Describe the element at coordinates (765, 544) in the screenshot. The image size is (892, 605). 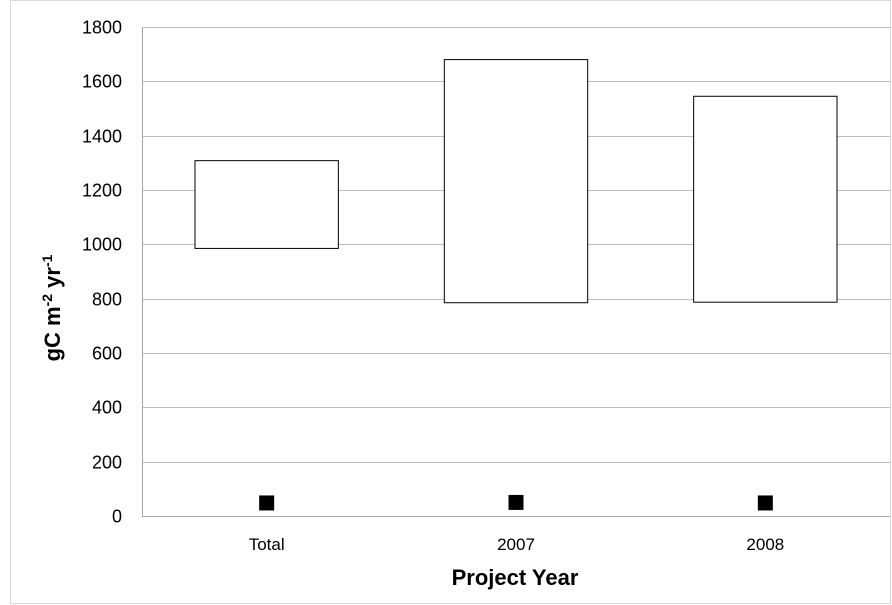
I see `x-tick-label: 2008` at that location.